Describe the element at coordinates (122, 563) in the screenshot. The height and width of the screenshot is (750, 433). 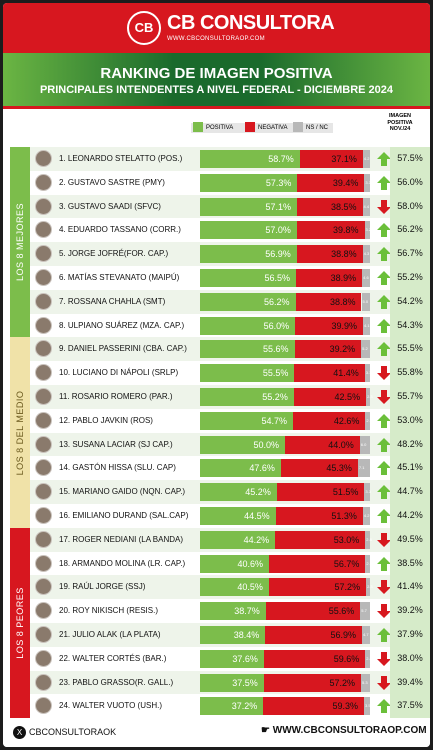
I see `candidate-name: 18. ARMANDO MOLINA (LR. CAP.)` at that location.